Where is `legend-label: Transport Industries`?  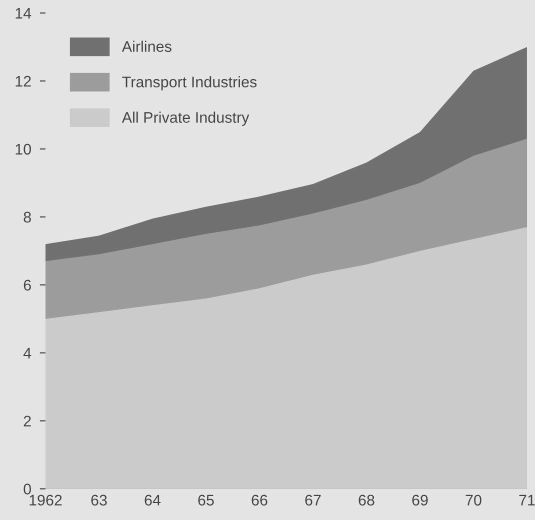 legend-label: Transport Industries is located at coordinates (189, 83).